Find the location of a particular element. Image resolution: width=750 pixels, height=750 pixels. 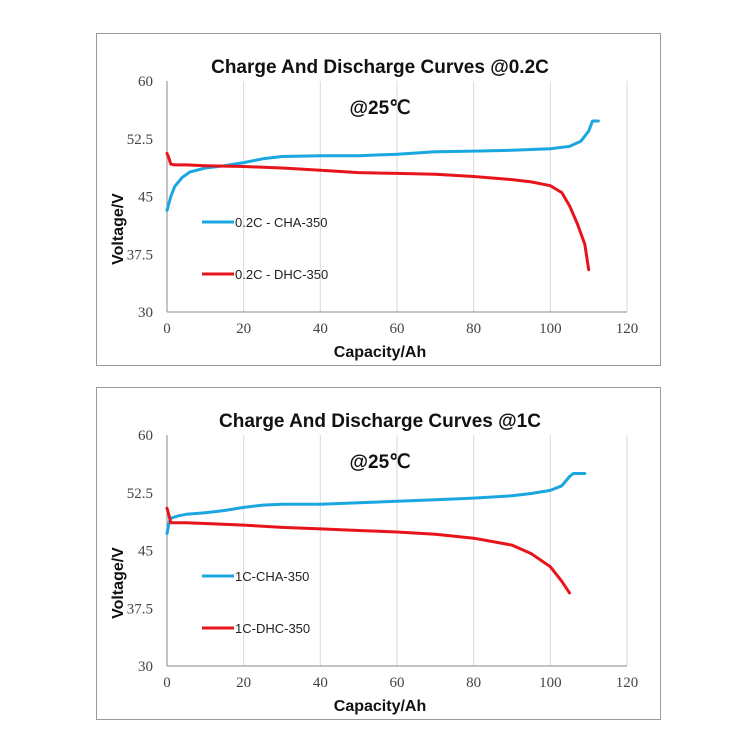

chart-title: Charge And Discharge Curves @0.2C is located at coordinates (380, 67).